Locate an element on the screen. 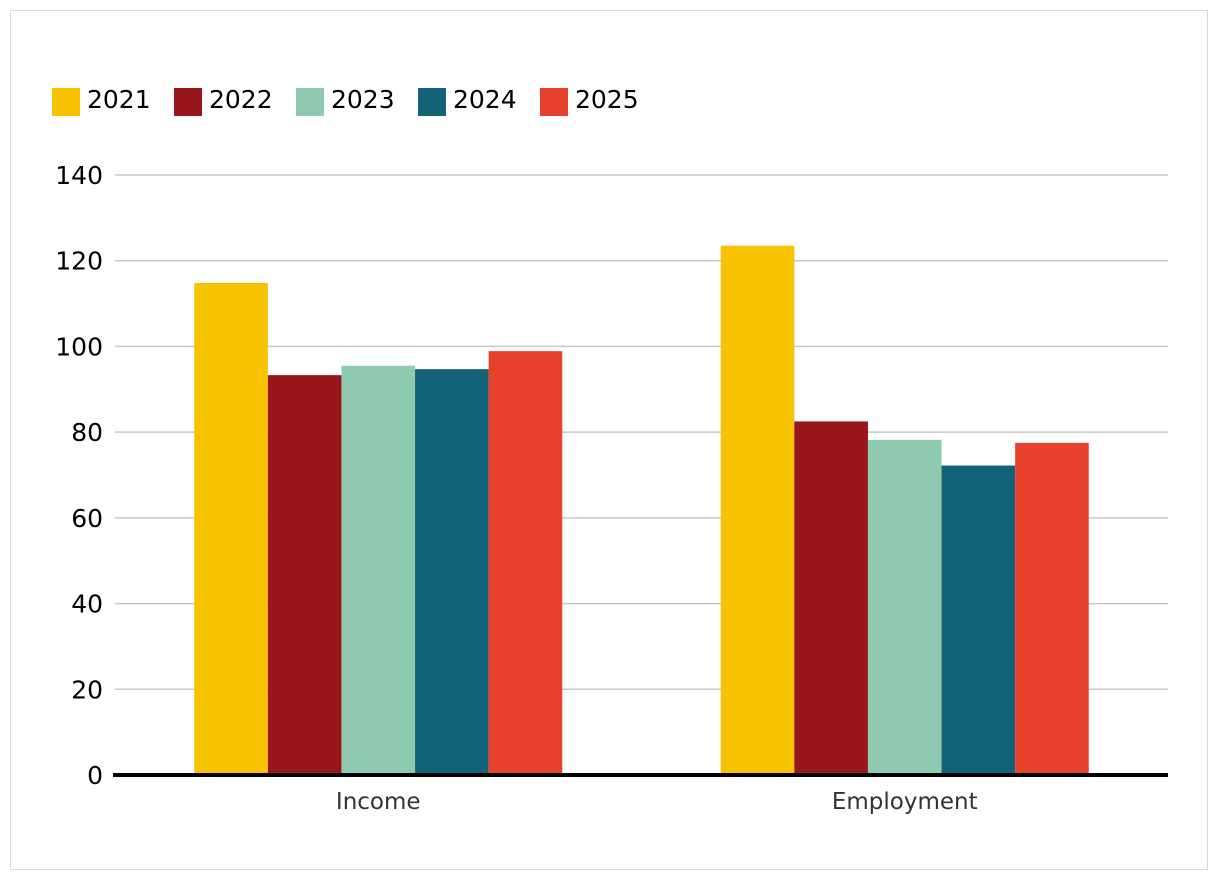 The width and height of the screenshot is (1220, 882). bar-2025-income is located at coordinates (525, 563).